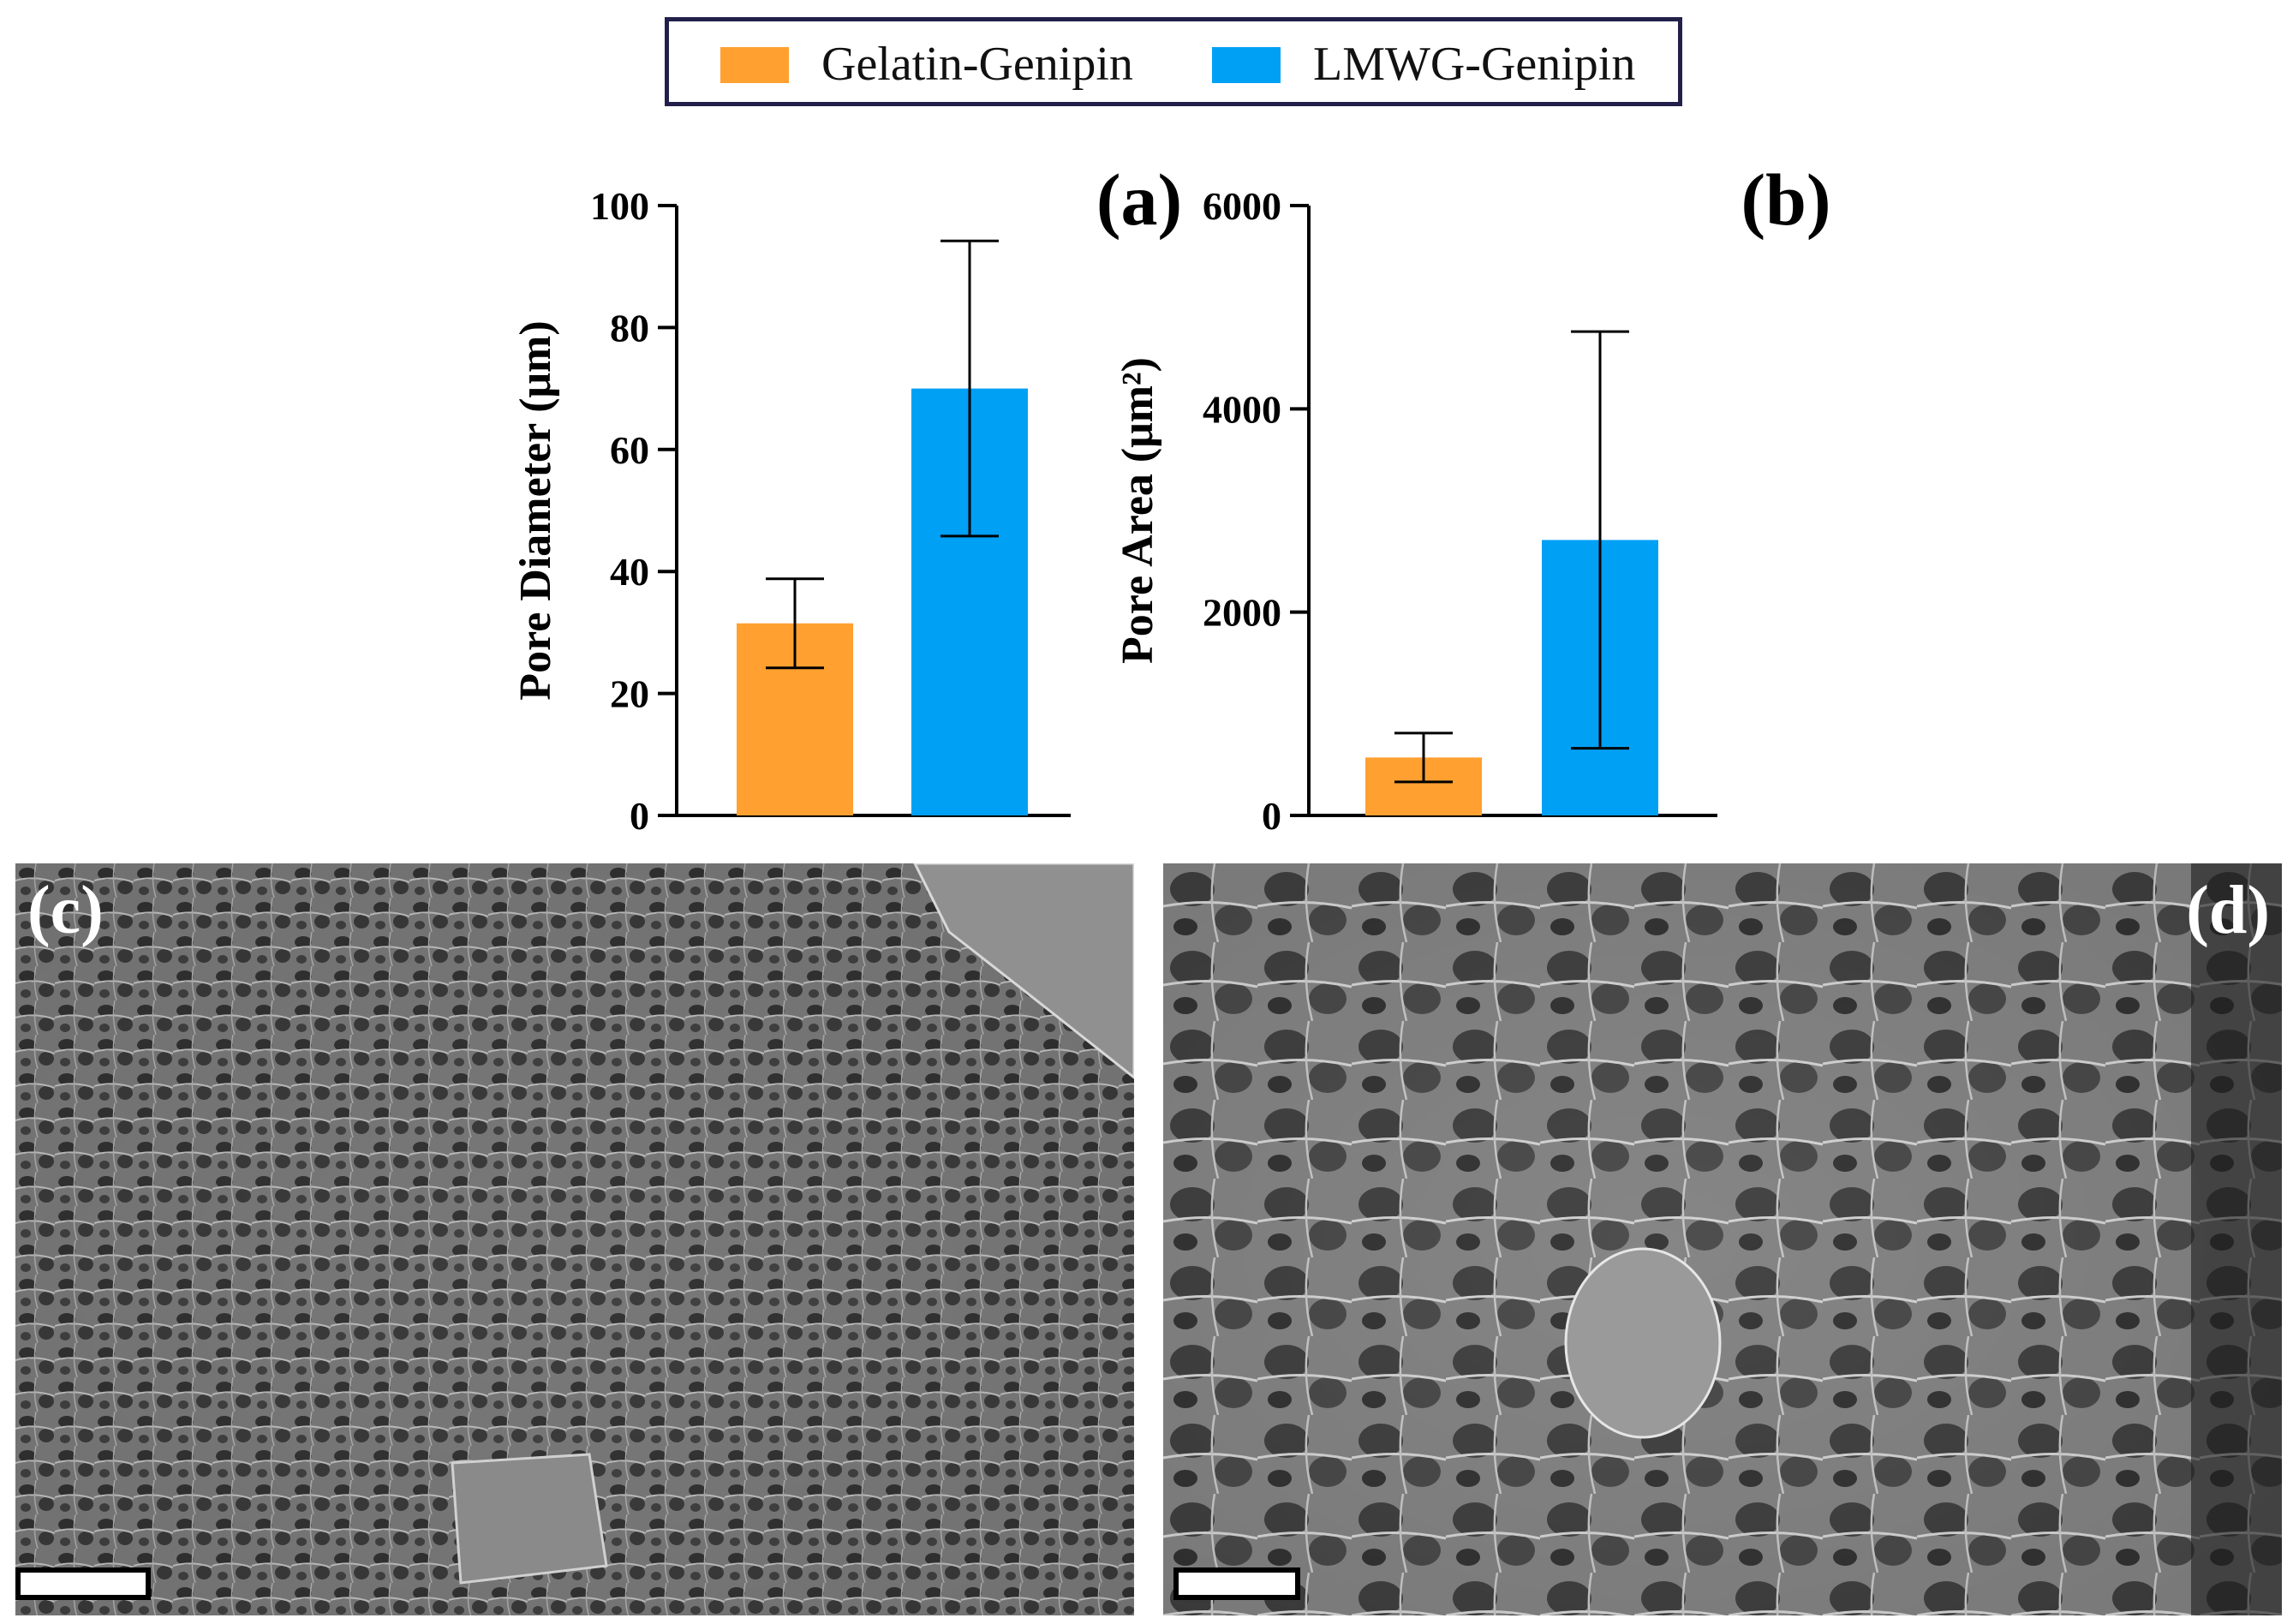 The image size is (2293, 1624). Describe the element at coordinates (1474, 64) in the screenshot. I see `legend-label-lmwg: LMWG-Genipin` at that location.